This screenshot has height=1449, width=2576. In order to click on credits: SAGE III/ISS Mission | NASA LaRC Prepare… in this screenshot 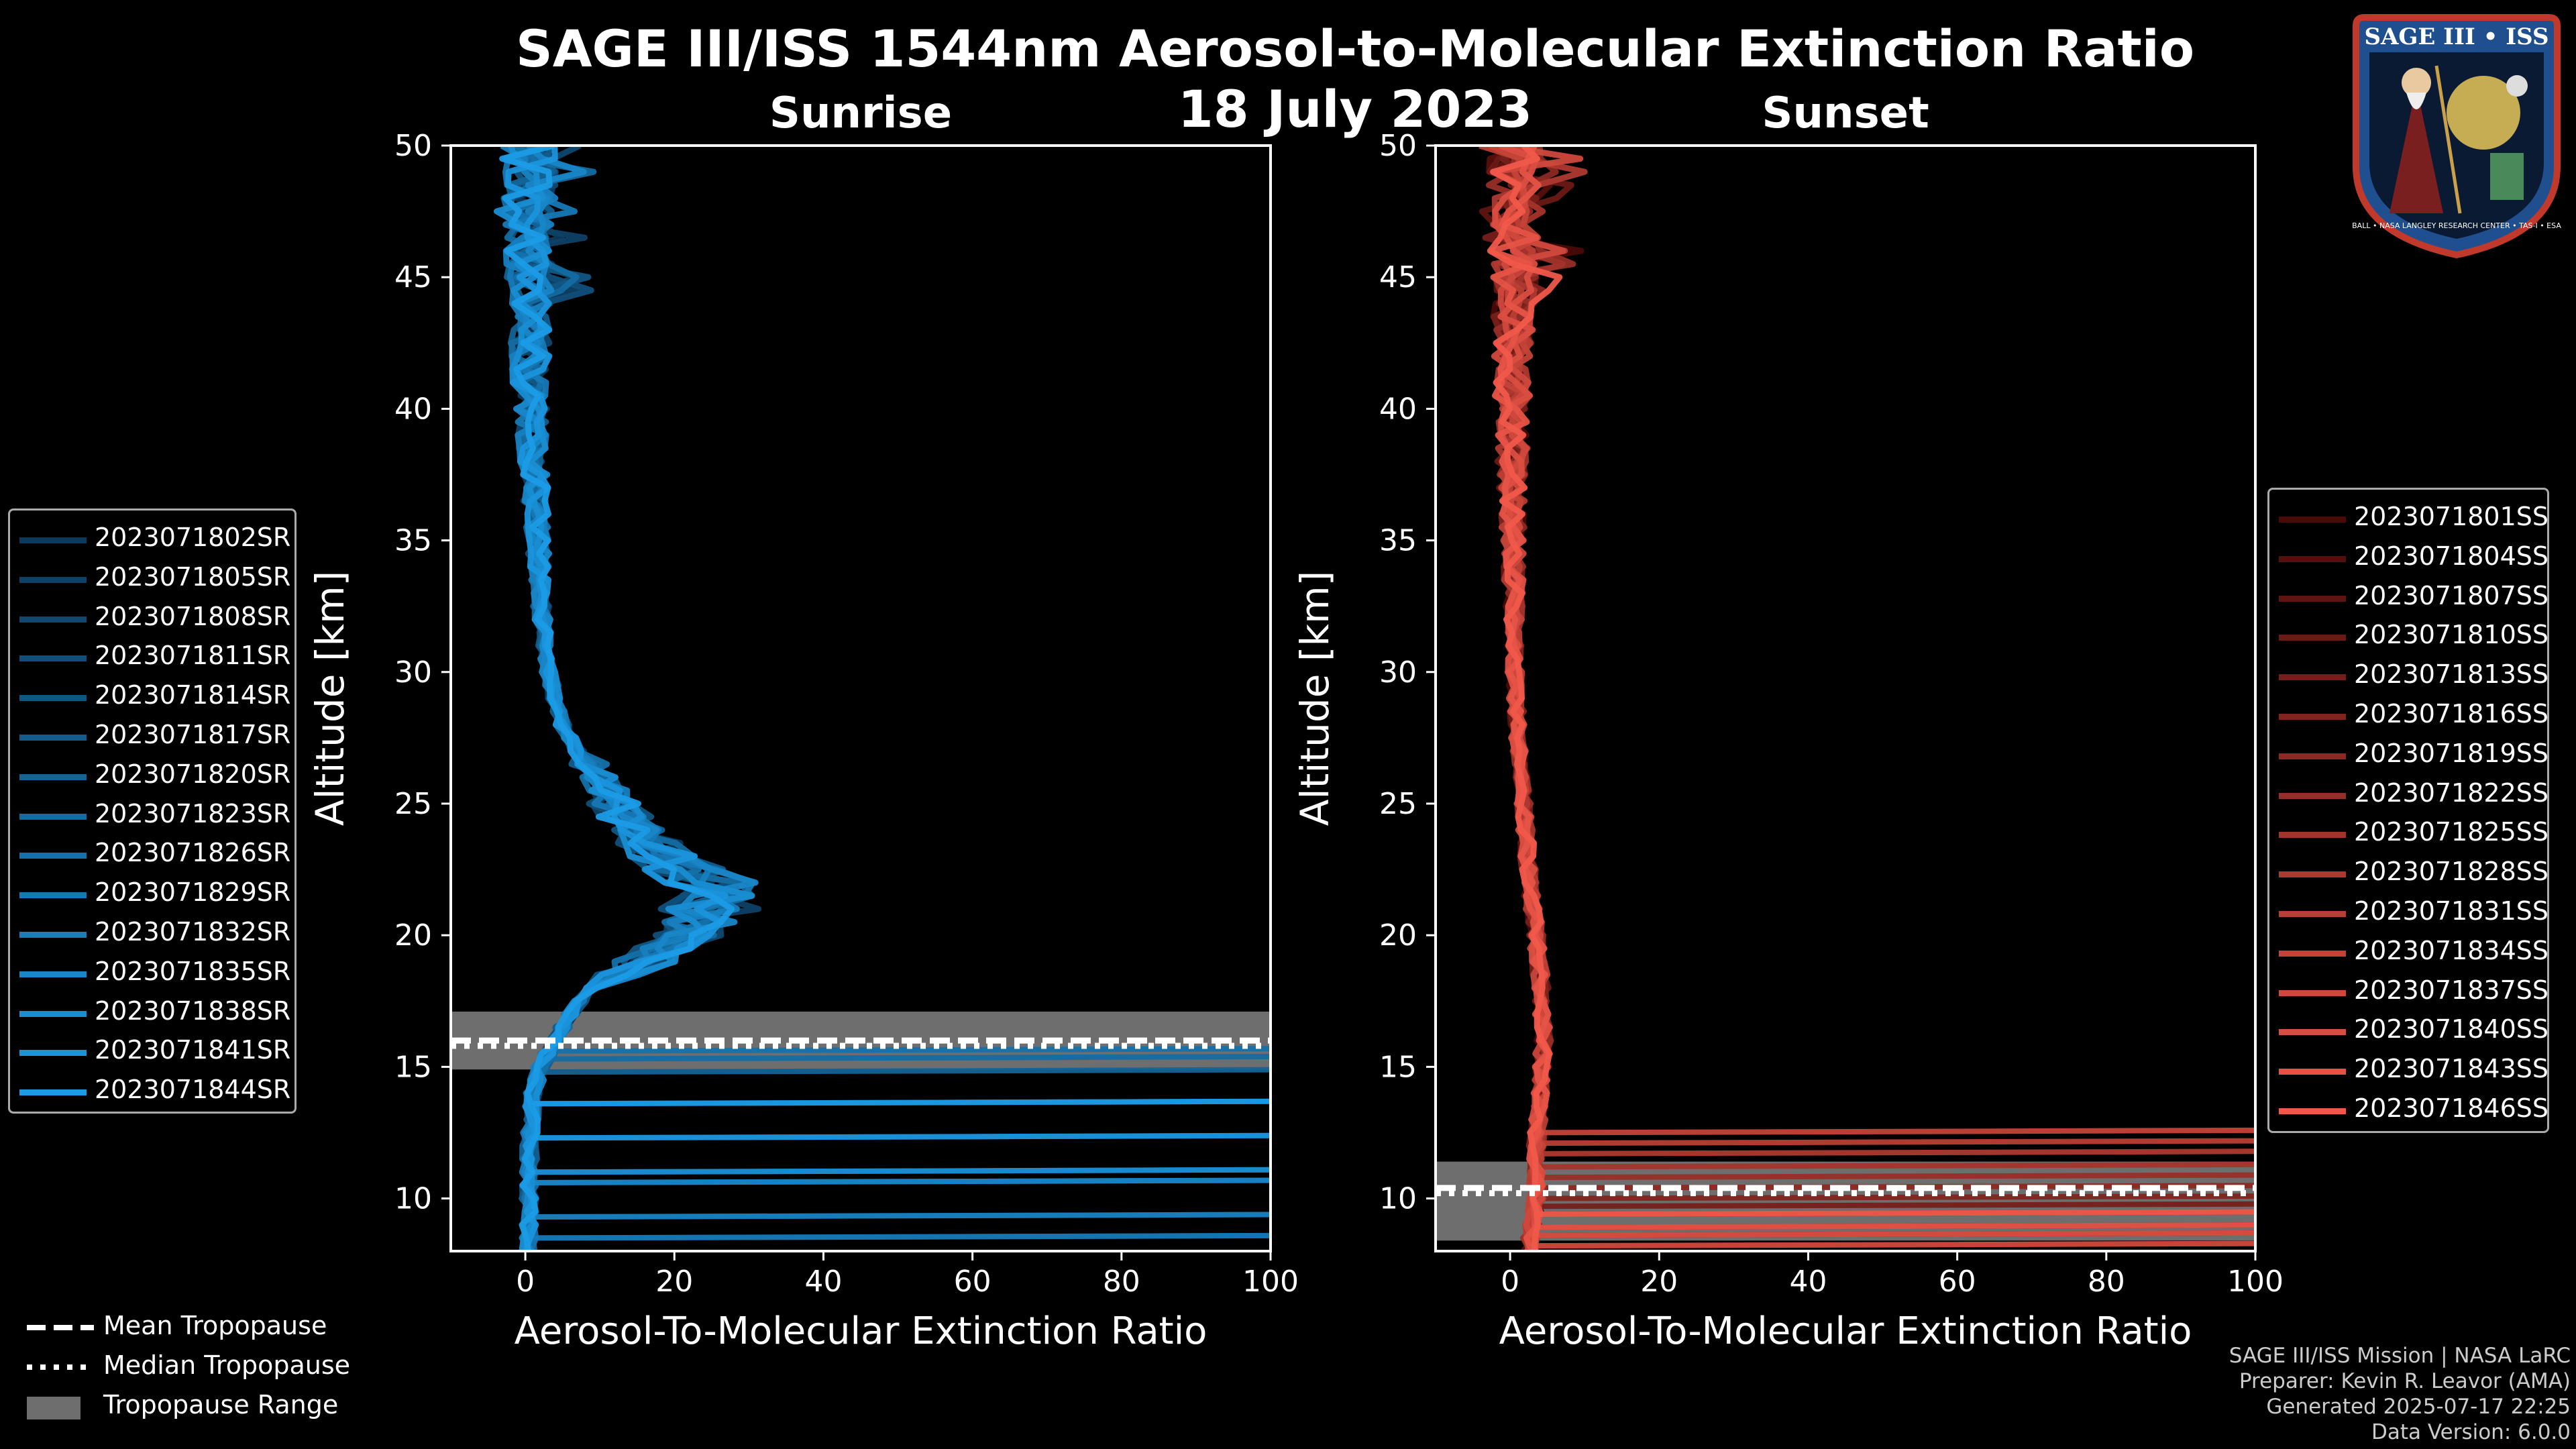, I will do `click(2400, 1394)`.